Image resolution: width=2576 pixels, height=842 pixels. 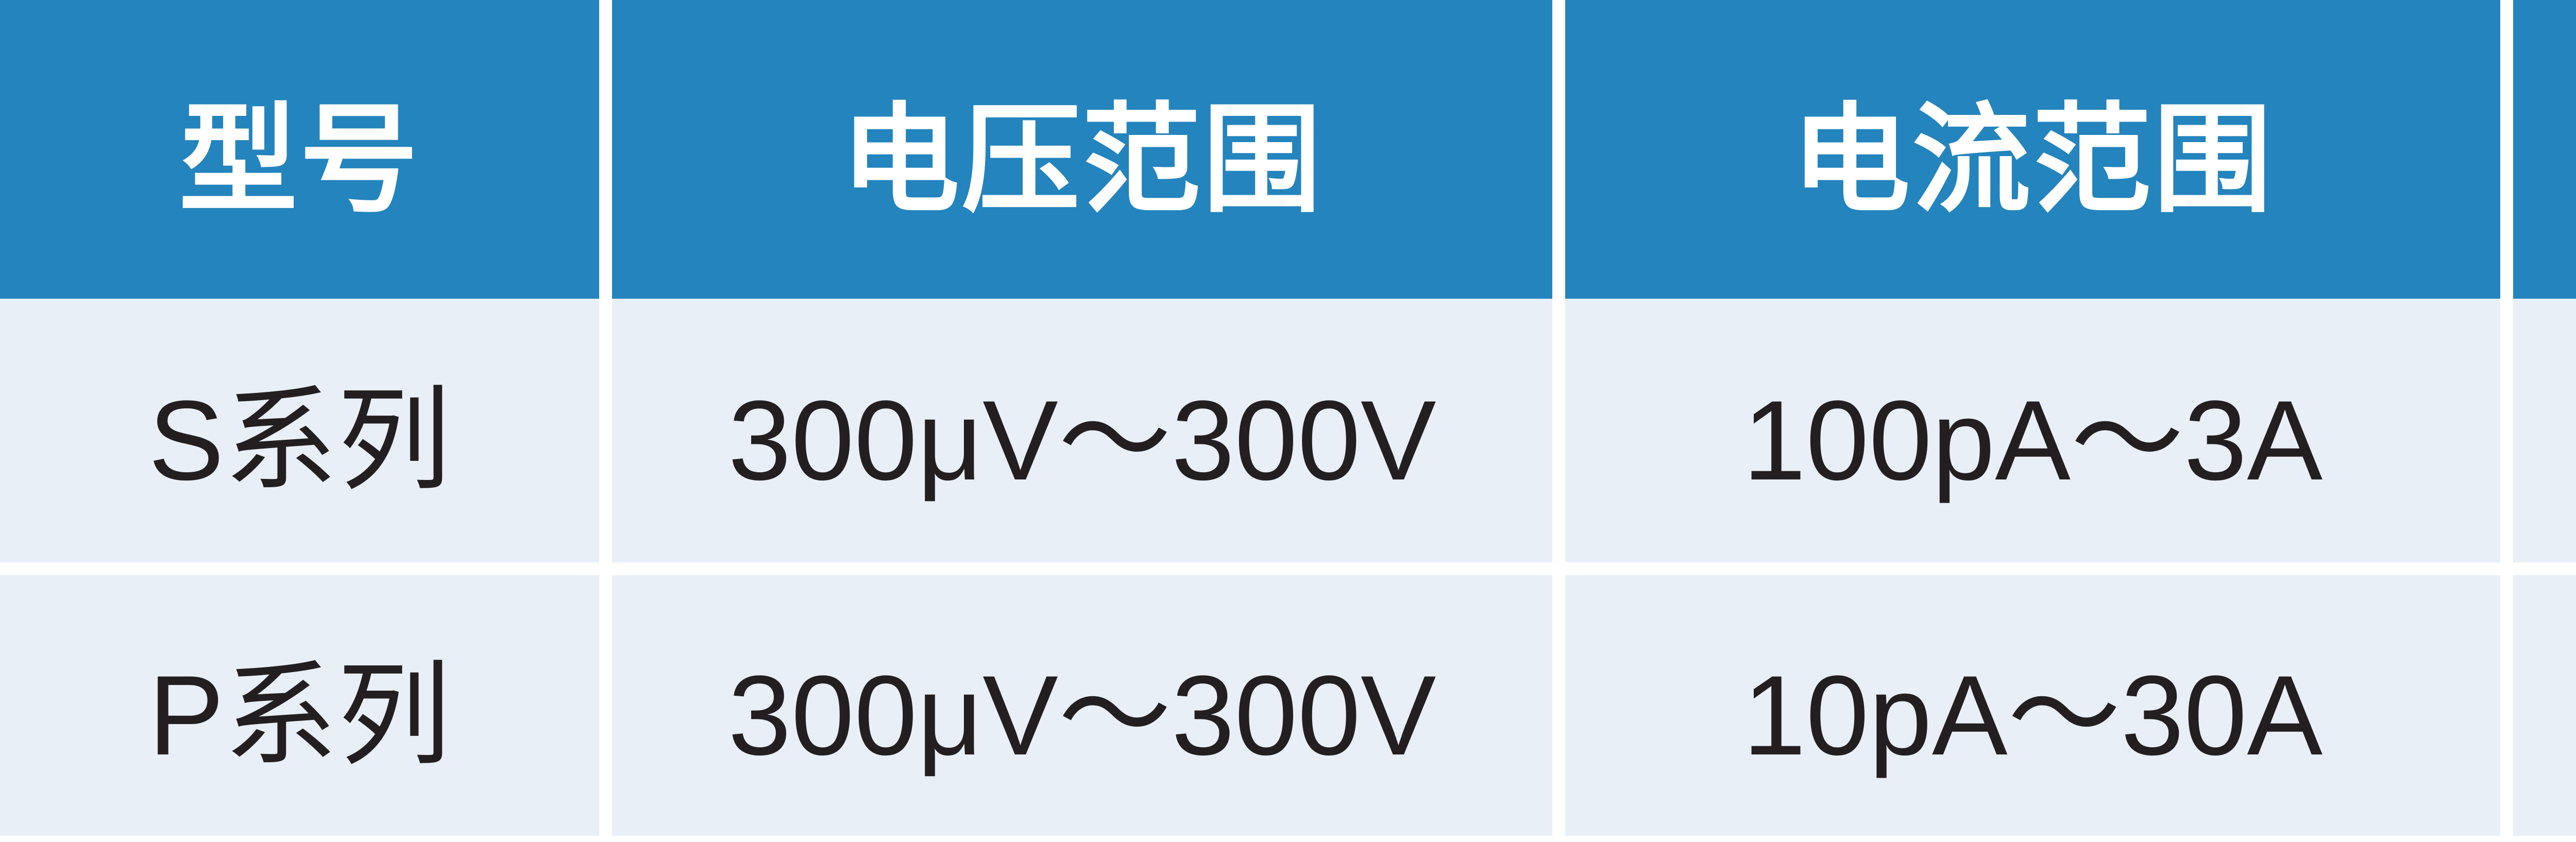 I want to click on header-cell-model: 型号, so click(x=299, y=149).